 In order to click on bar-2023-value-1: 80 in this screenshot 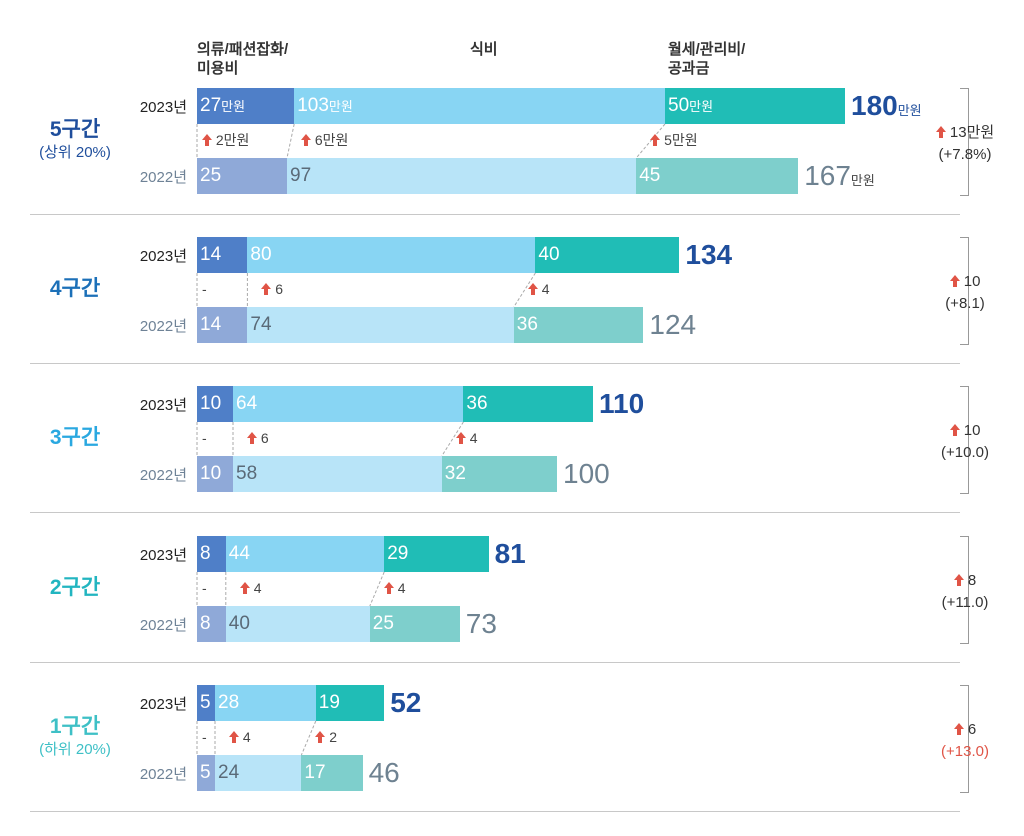, I will do `click(261, 254)`.